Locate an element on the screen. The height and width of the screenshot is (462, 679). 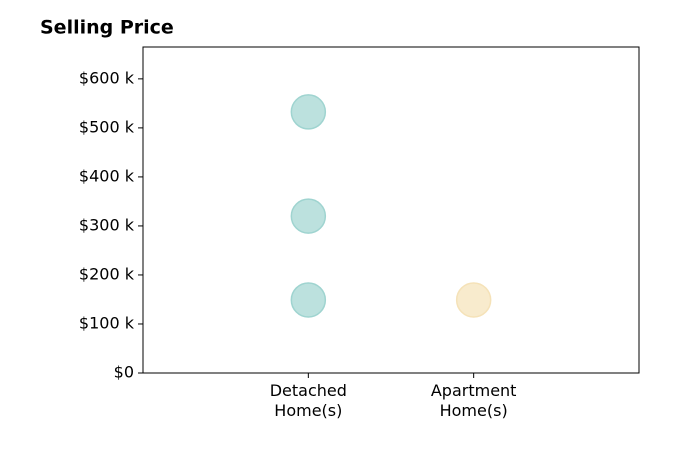
y-tick-label: $400 k is located at coordinates (107, 175).